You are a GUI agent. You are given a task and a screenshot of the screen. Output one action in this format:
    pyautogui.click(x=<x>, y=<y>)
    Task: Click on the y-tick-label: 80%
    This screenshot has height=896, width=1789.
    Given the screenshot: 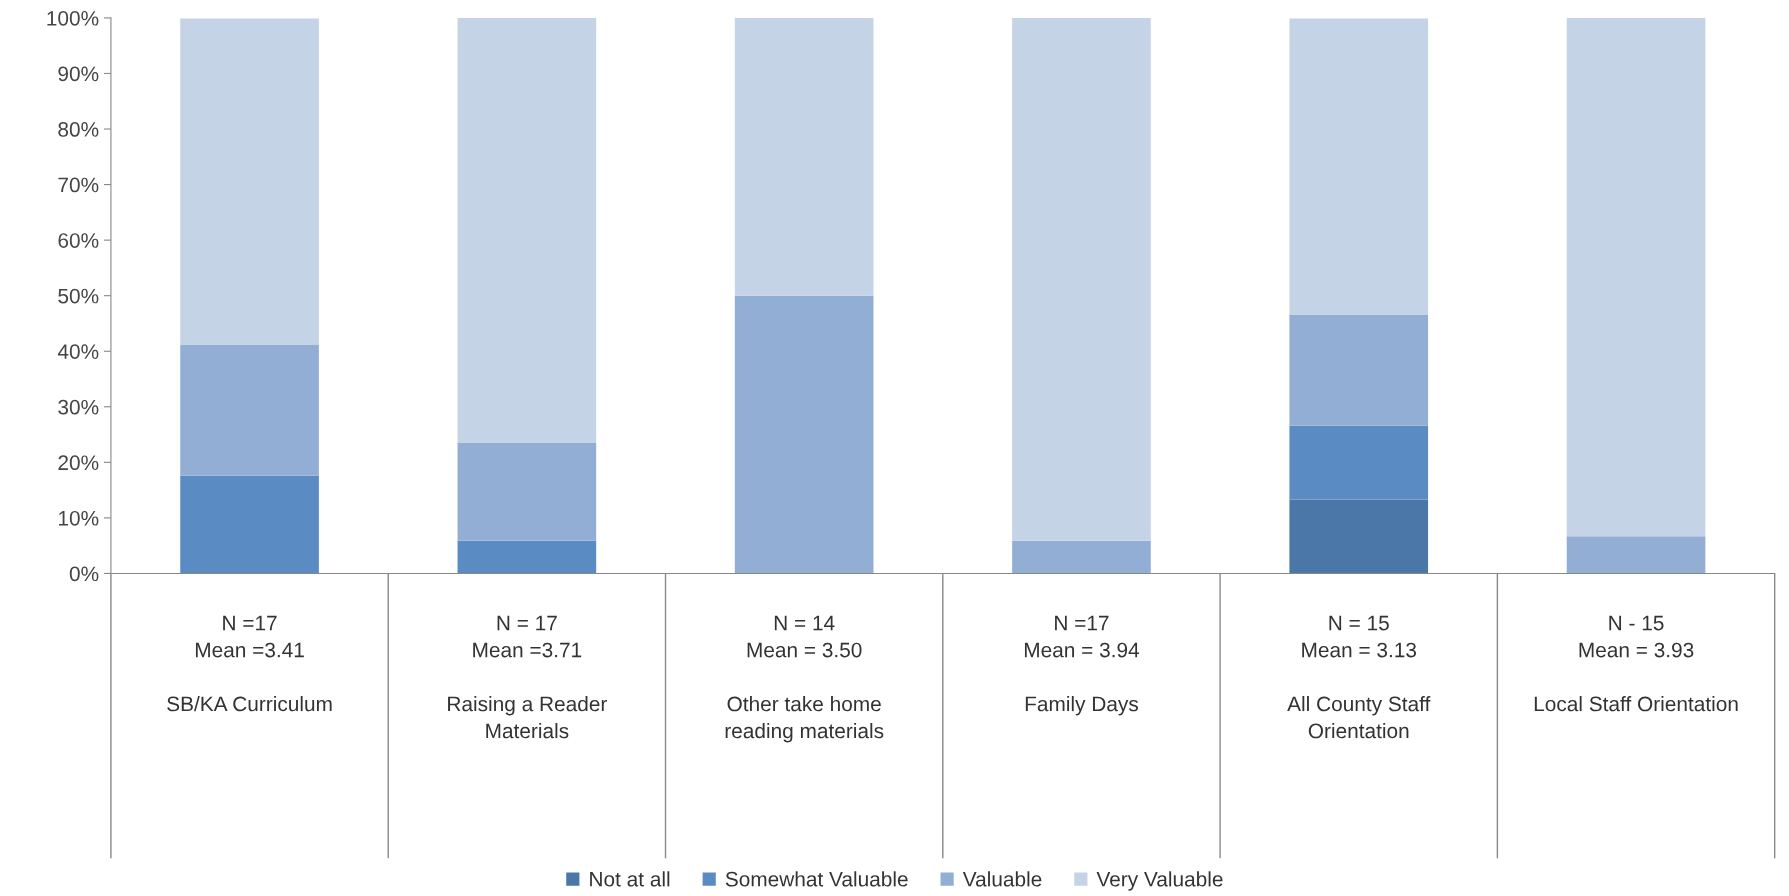 What is the action you would take?
    pyautogui.click(x=78, y=129)
    